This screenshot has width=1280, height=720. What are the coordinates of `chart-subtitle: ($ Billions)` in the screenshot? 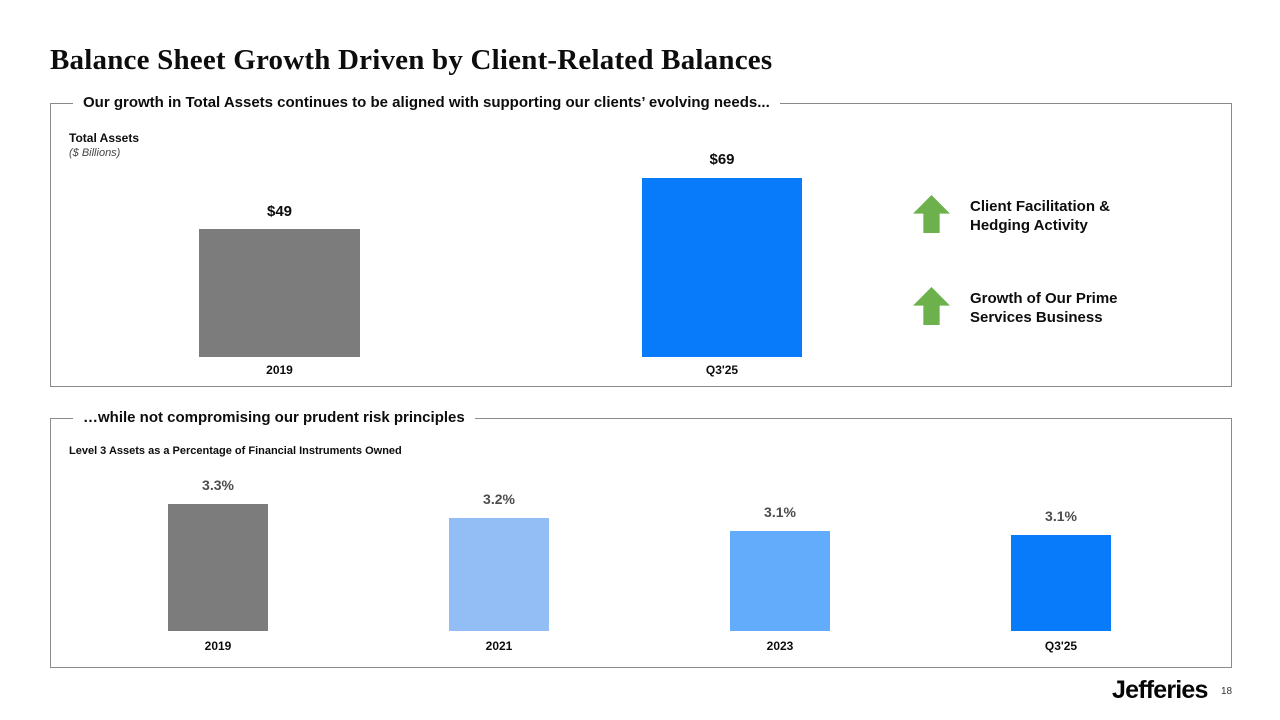 It's located at (95, 153).